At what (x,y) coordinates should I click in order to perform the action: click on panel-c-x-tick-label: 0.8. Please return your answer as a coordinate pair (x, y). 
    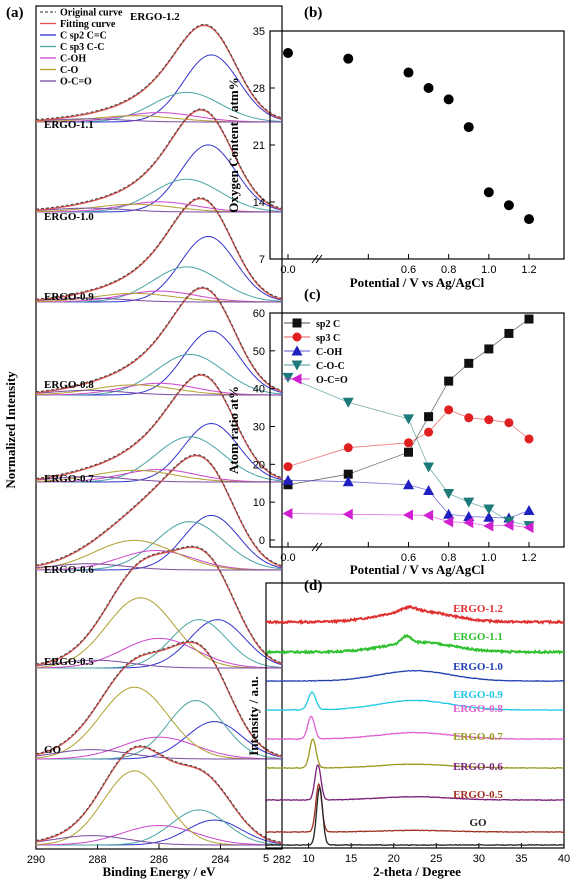
    Looking at the image, I should click on (448, 558).